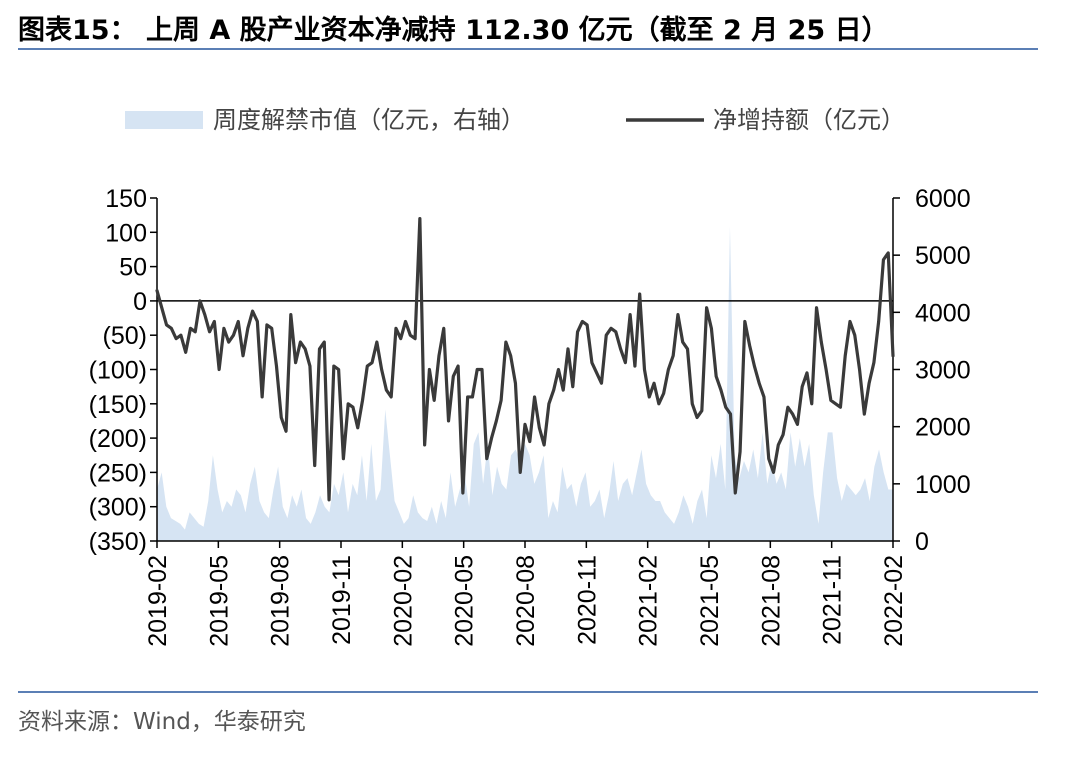 Image resolution: width=1080 pixels, height=757 pixels. Describe the element at coordinates (158, 601) in the screenshot. I see `x-tick-label: 2019-02` at that location.